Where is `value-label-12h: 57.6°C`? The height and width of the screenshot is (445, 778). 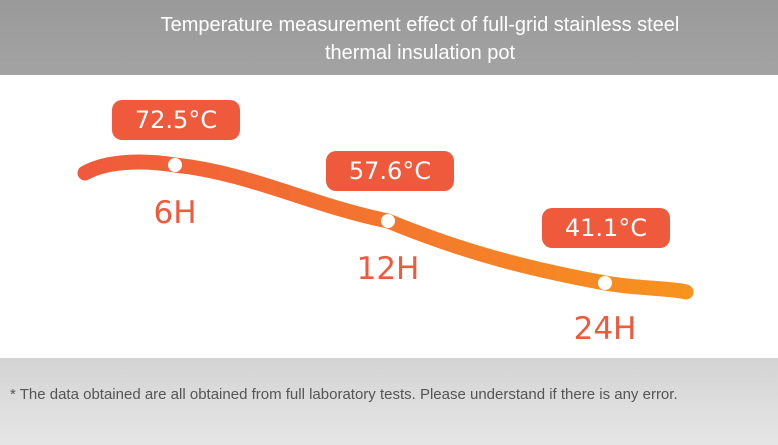
value-label-12h: 57.6°C is located at coordinates (390, 170).